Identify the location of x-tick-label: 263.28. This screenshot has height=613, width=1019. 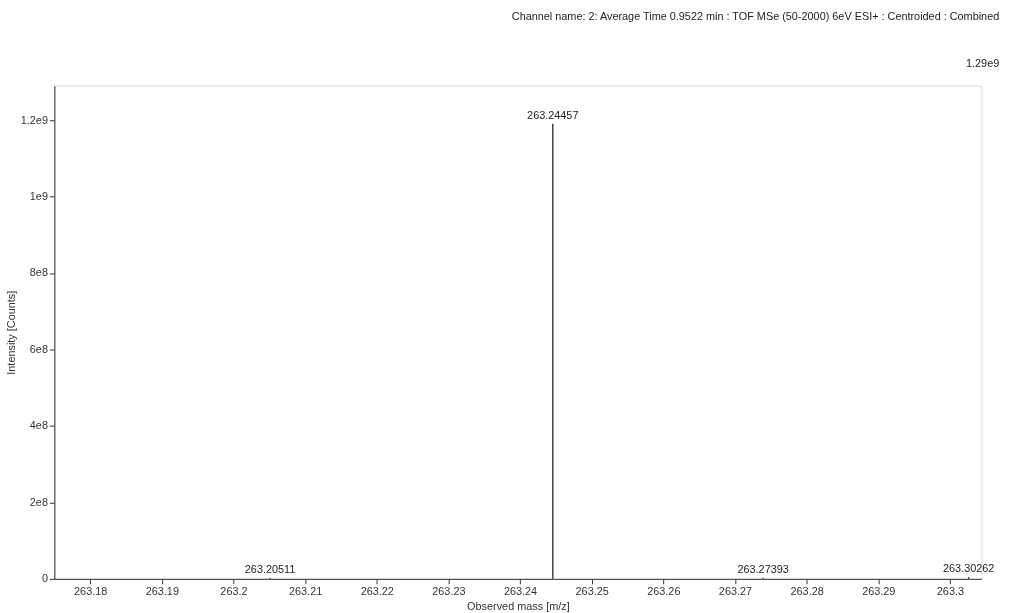
(807, 591).